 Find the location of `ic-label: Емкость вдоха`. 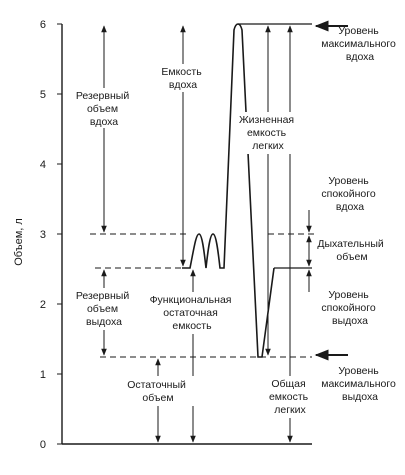

ic-label: Емкость вдоха is located at coordinates (182, 78).